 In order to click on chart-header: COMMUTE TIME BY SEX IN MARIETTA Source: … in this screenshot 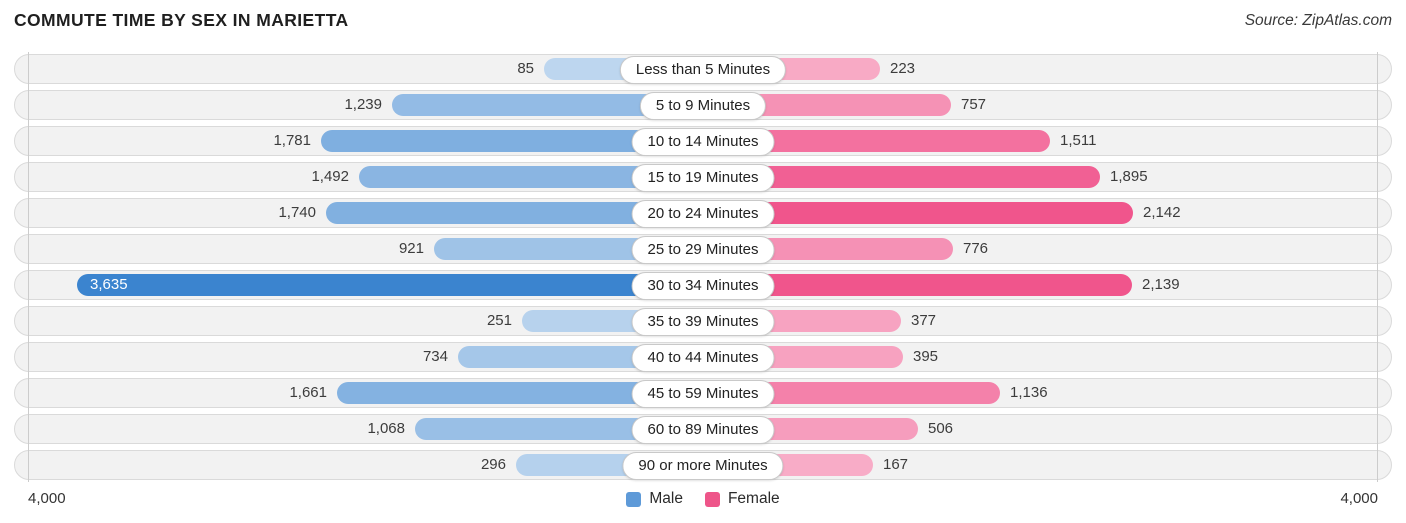, I will do `click(703, 27)`.